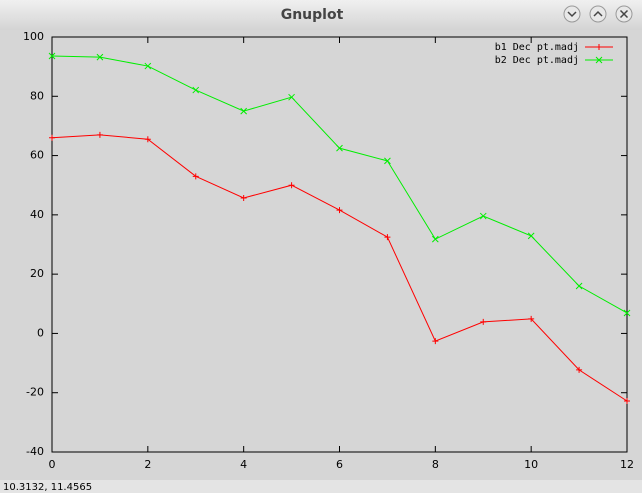 The width and height of the screenshot is (642, 493). I want to click on y-tick-label: 80, so click(37, 95).